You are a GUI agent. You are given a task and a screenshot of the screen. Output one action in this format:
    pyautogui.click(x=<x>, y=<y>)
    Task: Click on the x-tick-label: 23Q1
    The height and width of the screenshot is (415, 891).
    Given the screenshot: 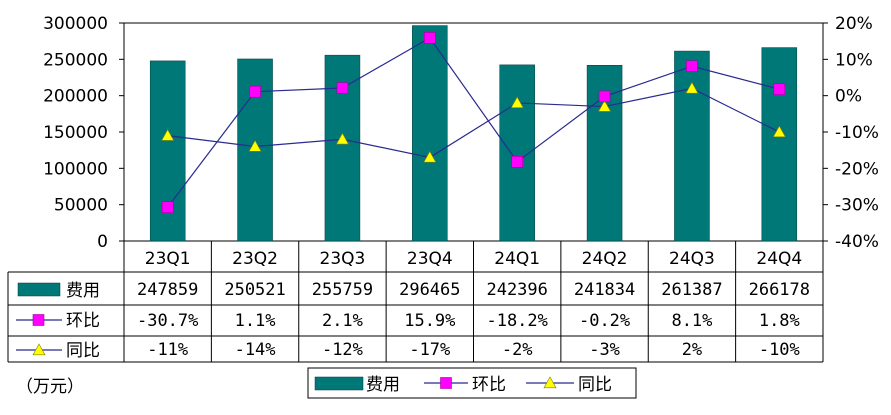 What is the action you would take?
    pyautogui.click(x=168, y=259)
    